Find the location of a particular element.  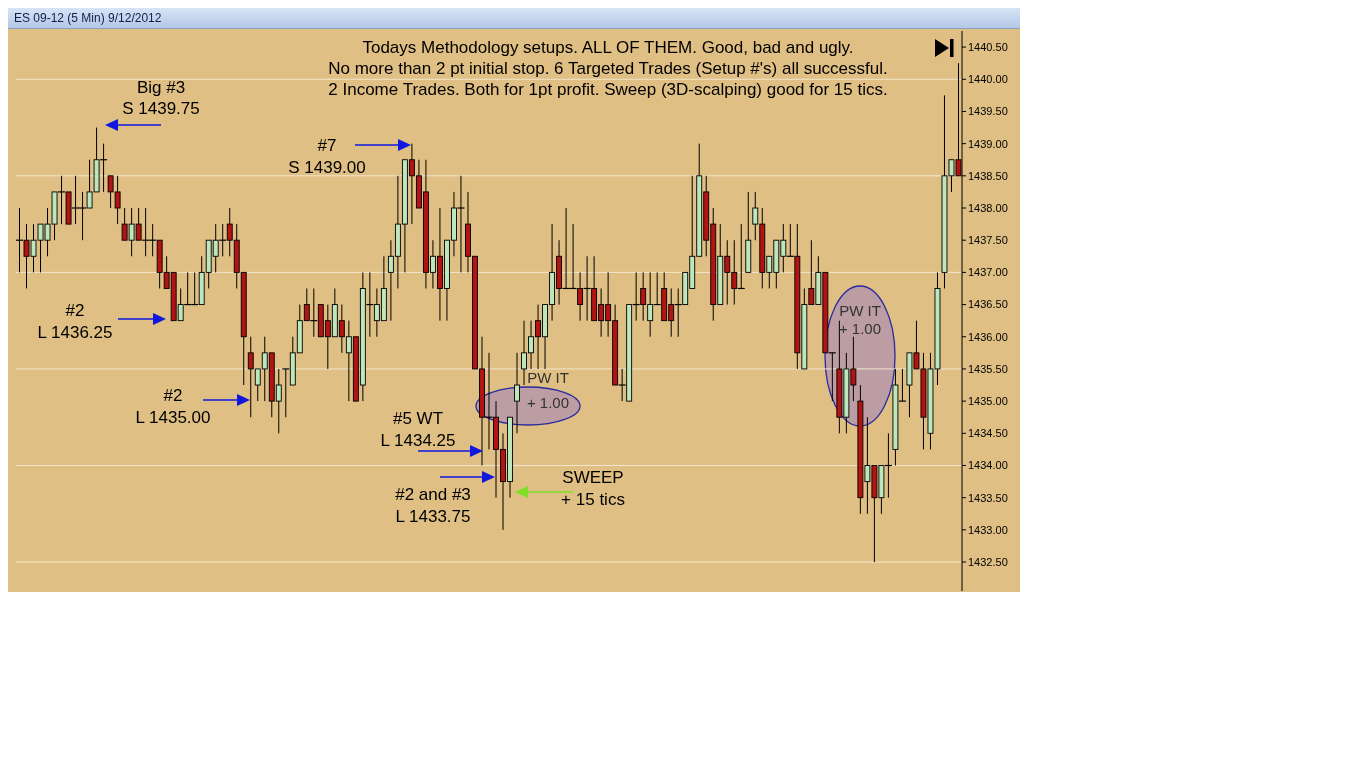

y-tick-label: 1434.00 is located at coordinates (988, 465).